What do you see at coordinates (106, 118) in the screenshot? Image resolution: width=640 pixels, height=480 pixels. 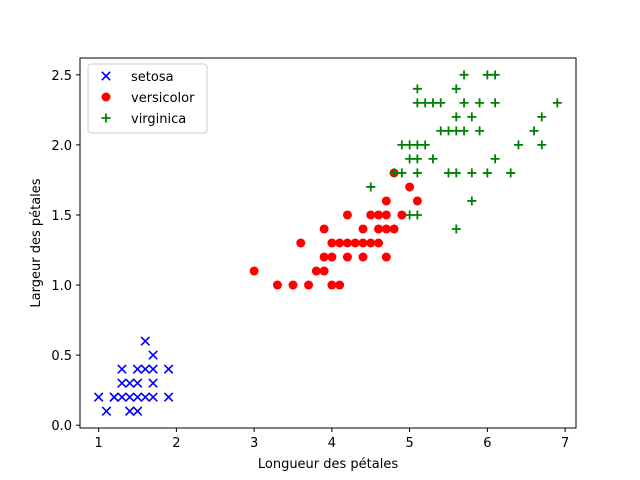 I see `legend-marker-virginica` at bounding box center [106, 118].